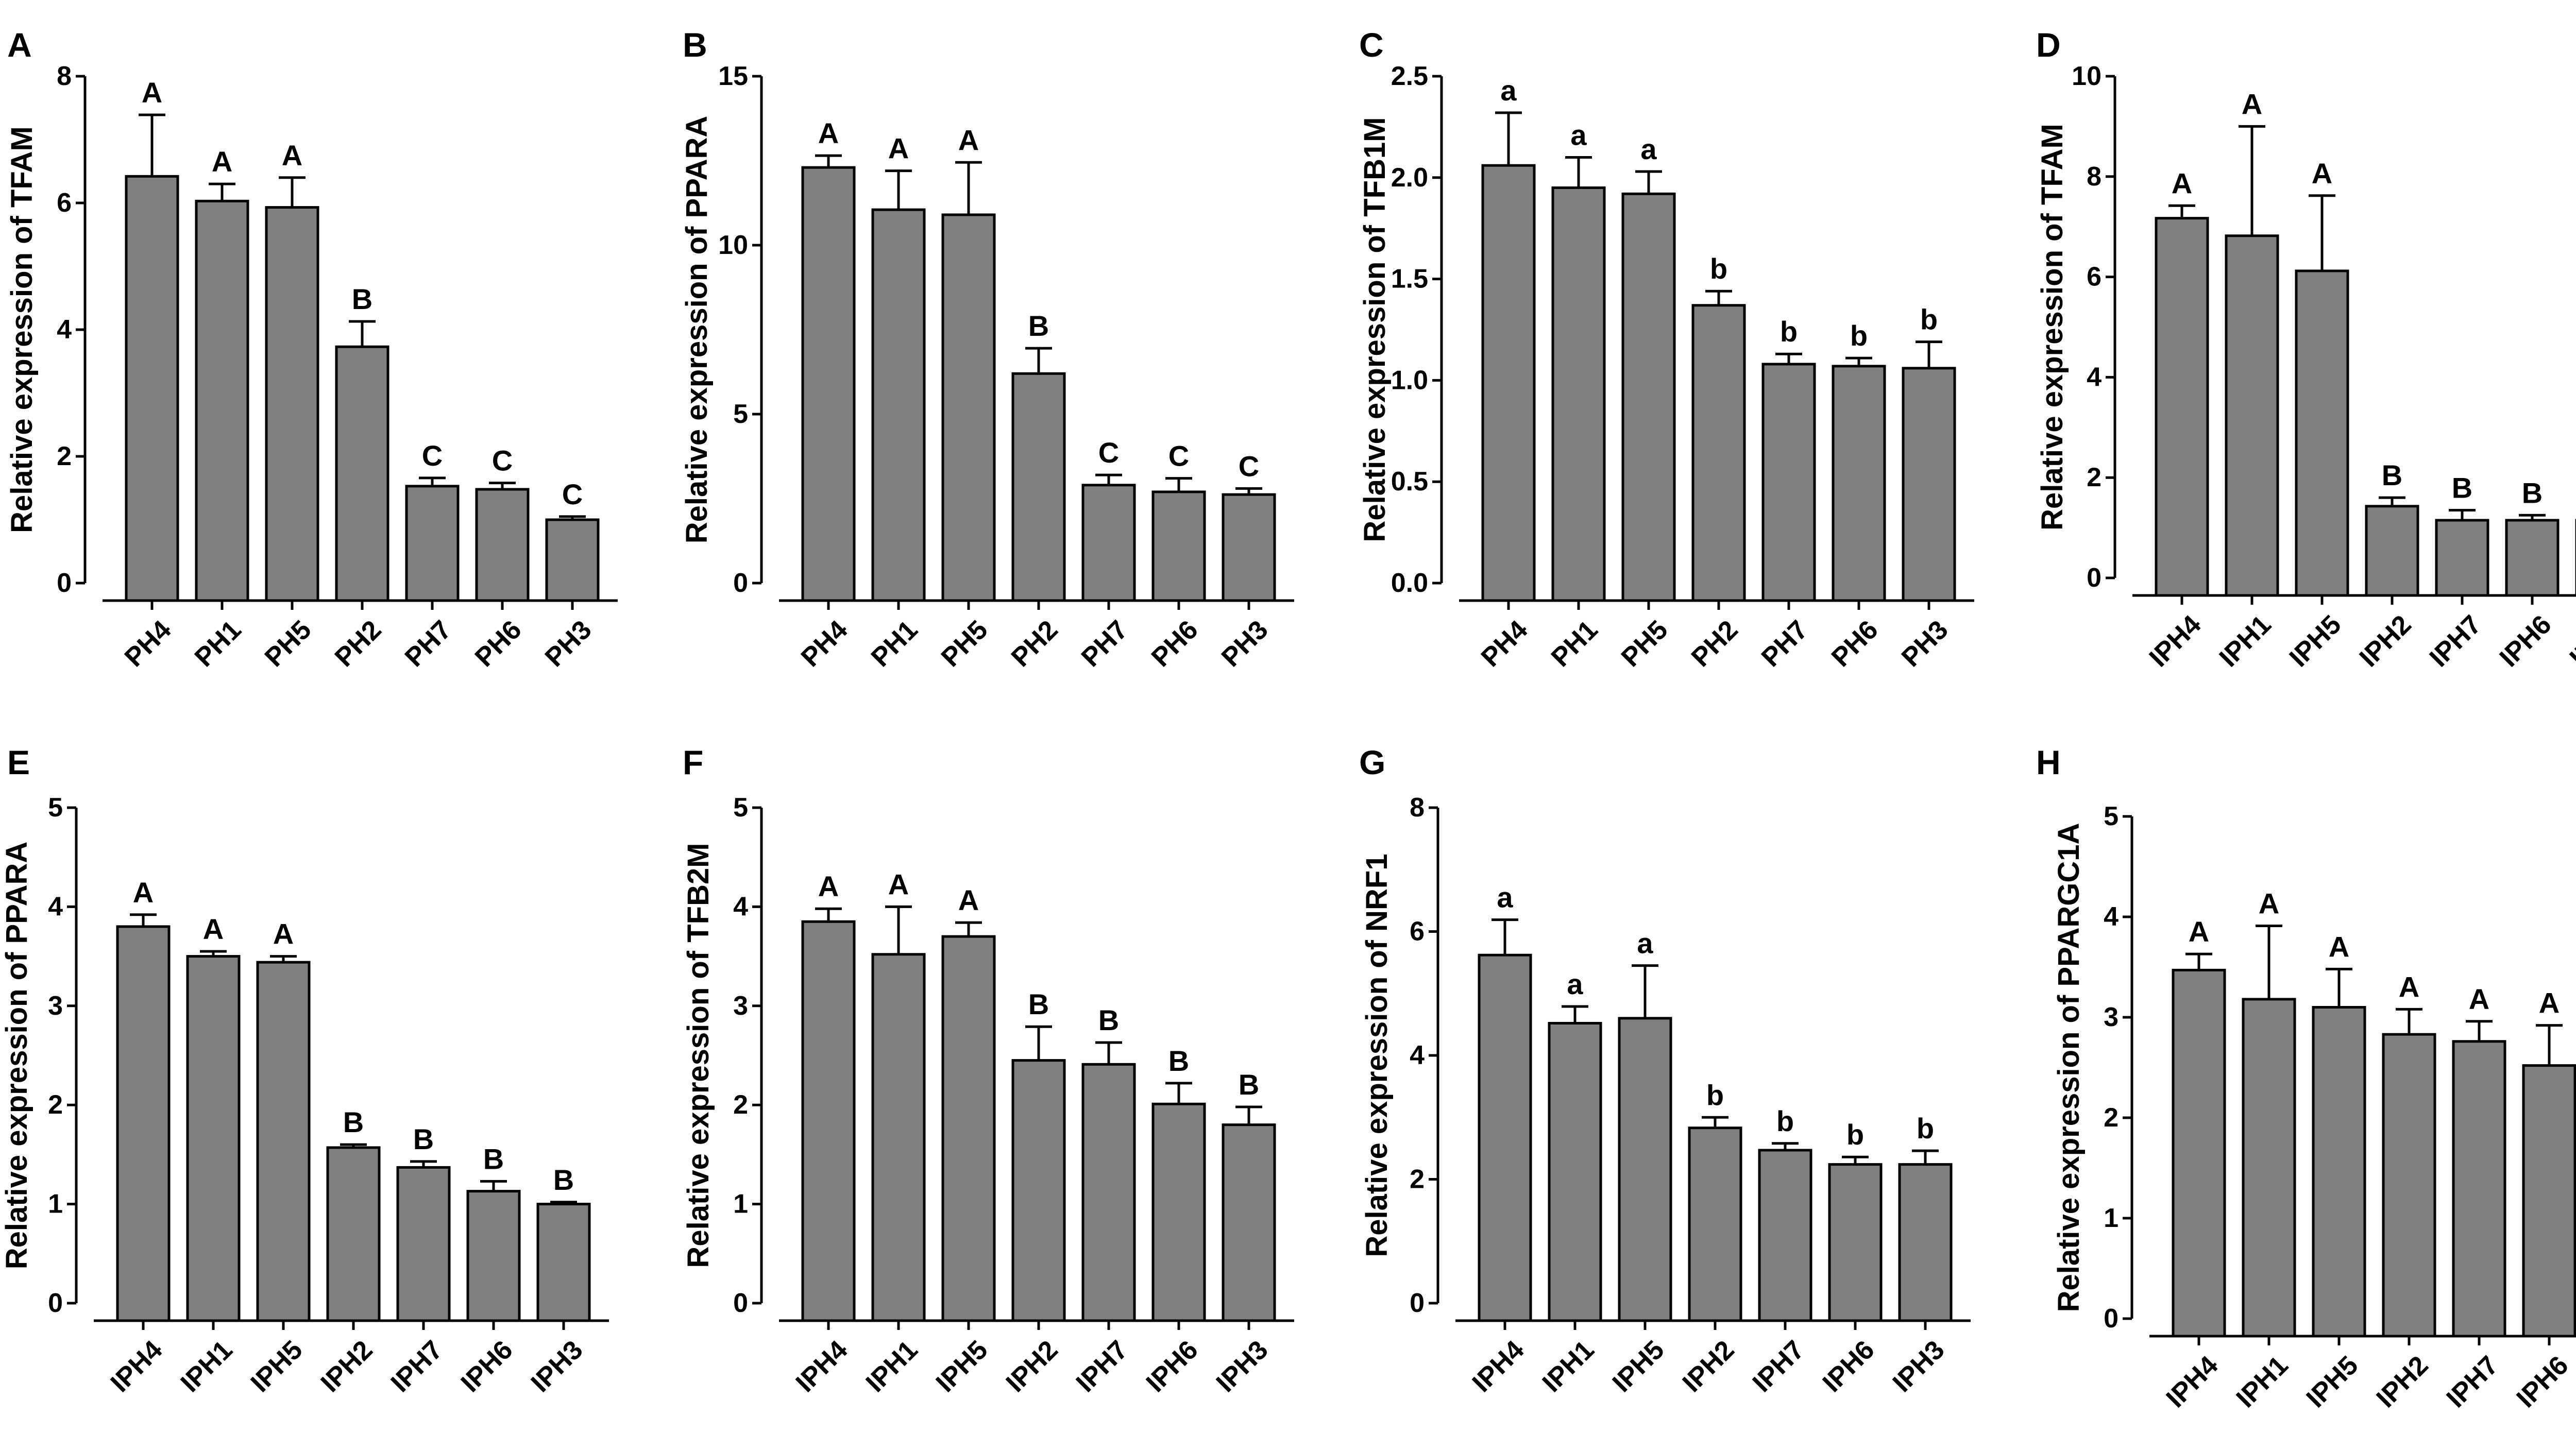 Image resolution: width=2576 pixels, height=1434 pixels. Describe the element at coordinates (1371, 45) in the screenshot. I see `panel-letter-c: C` at that location.